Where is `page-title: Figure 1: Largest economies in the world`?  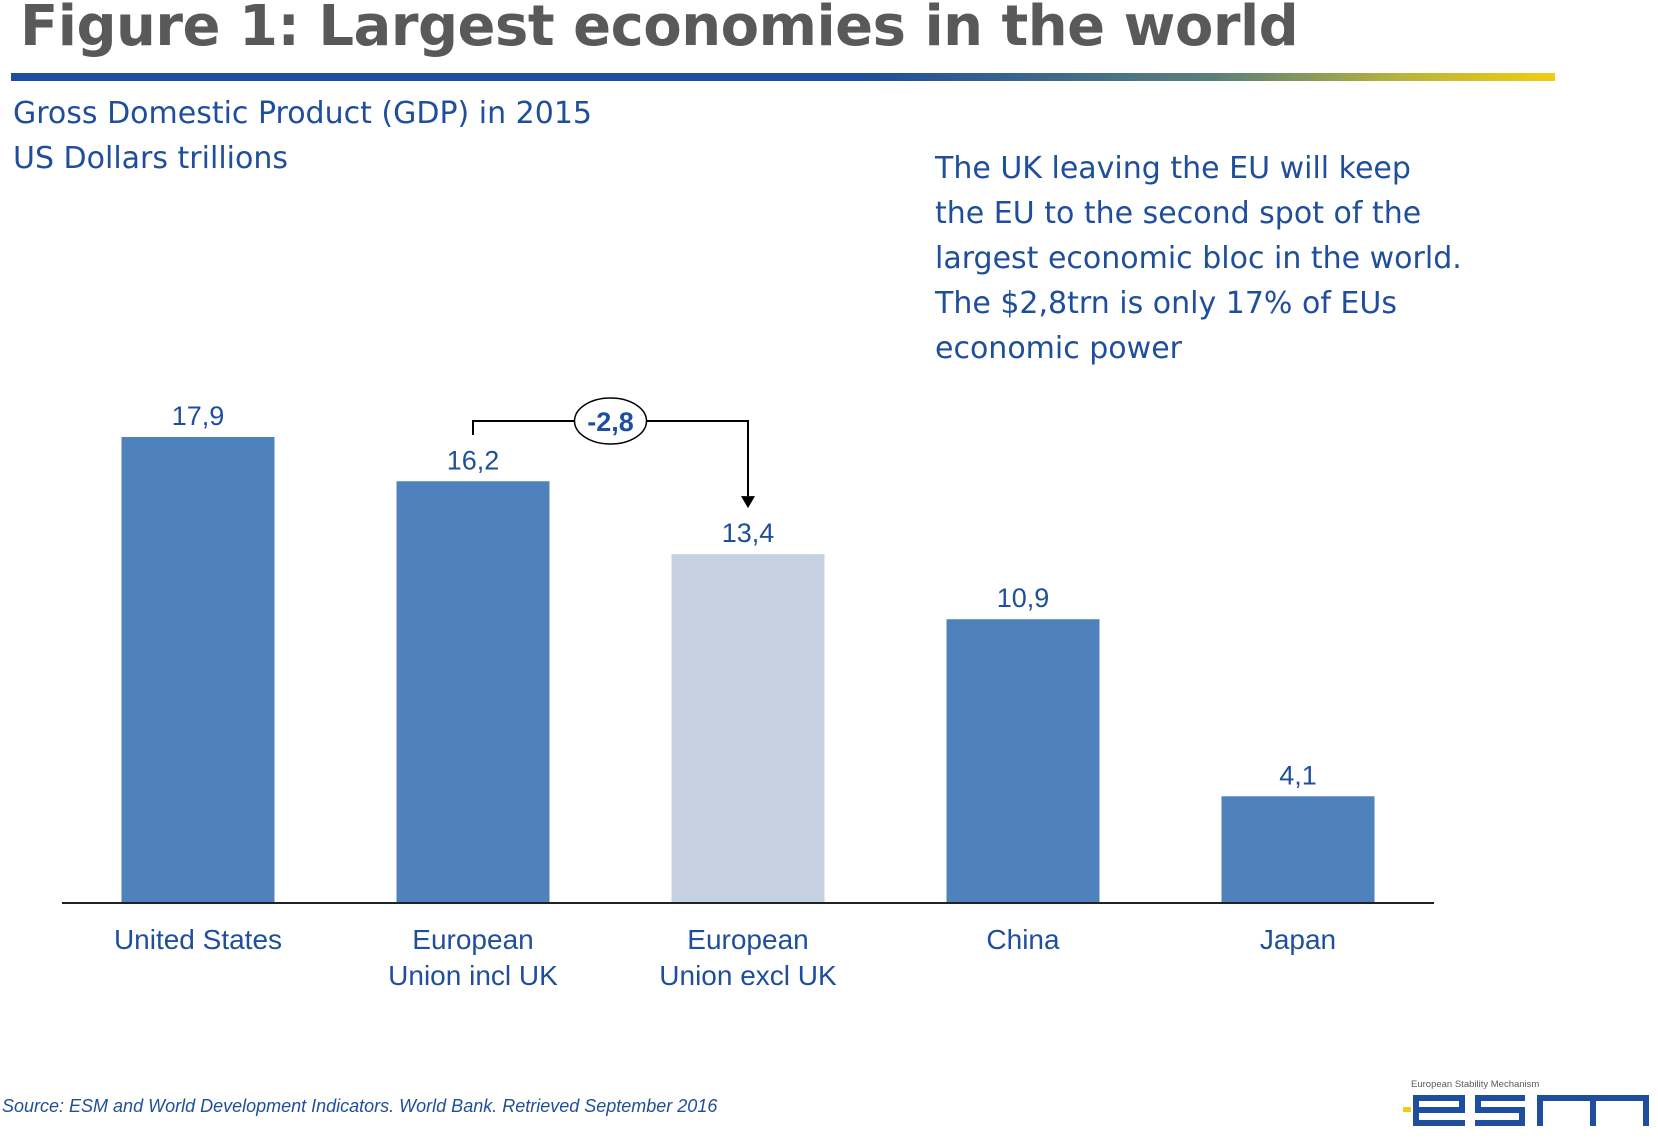 page-title: Figure 1: Largest economies in the world is located at coordinates (659, 29).